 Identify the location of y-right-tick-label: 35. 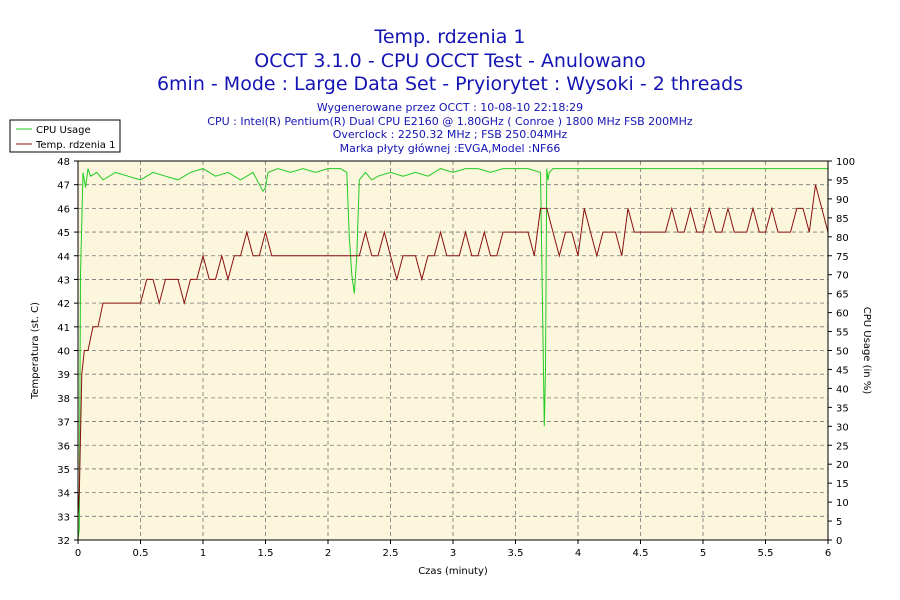
(842, 408).